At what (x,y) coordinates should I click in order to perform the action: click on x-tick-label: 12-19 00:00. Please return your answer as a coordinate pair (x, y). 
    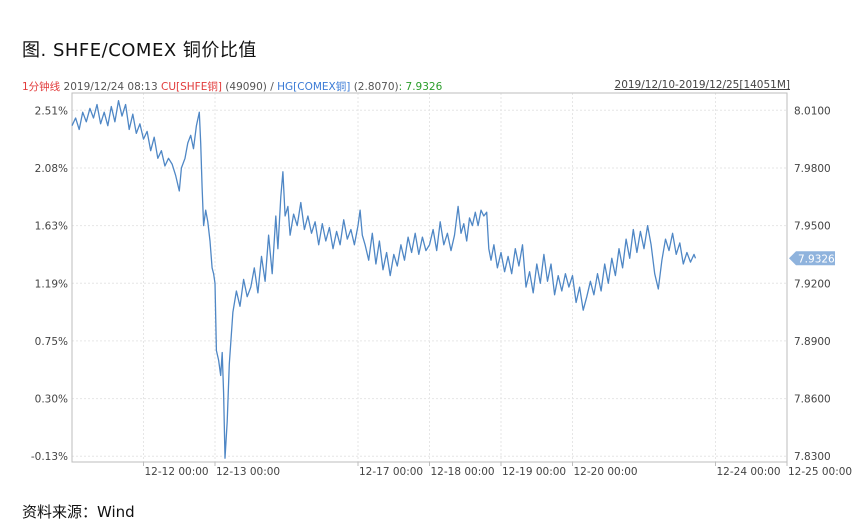
    Looking at the image, I should click on (534, 472).